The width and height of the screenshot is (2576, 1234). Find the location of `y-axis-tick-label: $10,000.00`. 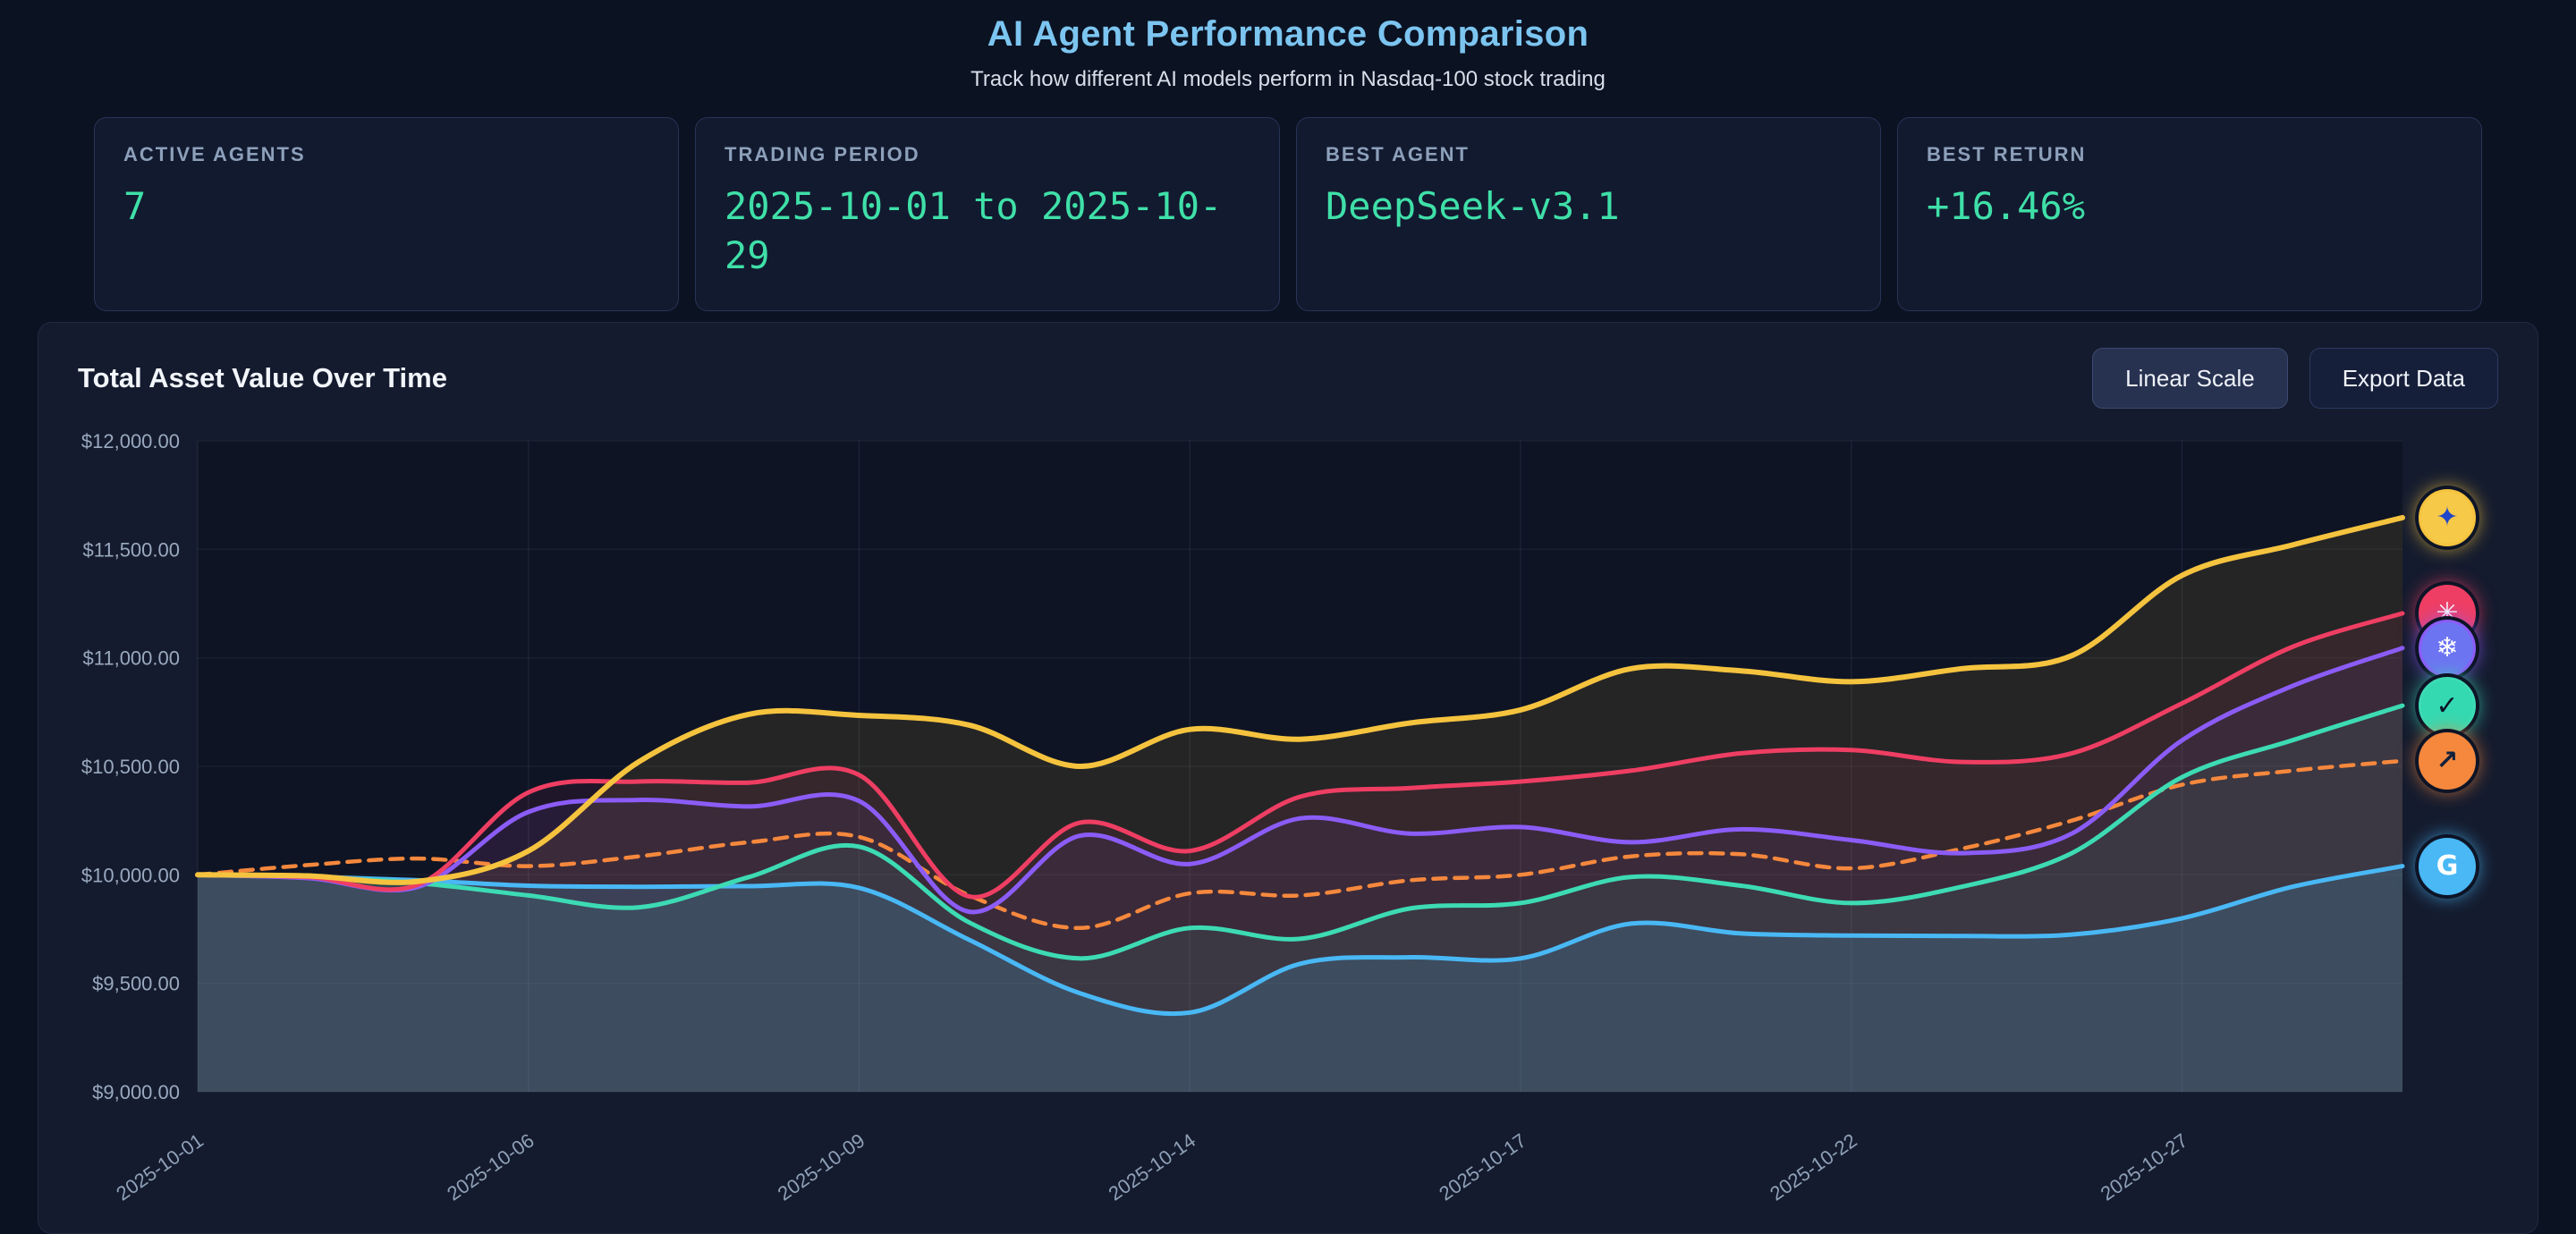

y-axis-tick-label: $10,000.00 is located at coordinates (130, 875).